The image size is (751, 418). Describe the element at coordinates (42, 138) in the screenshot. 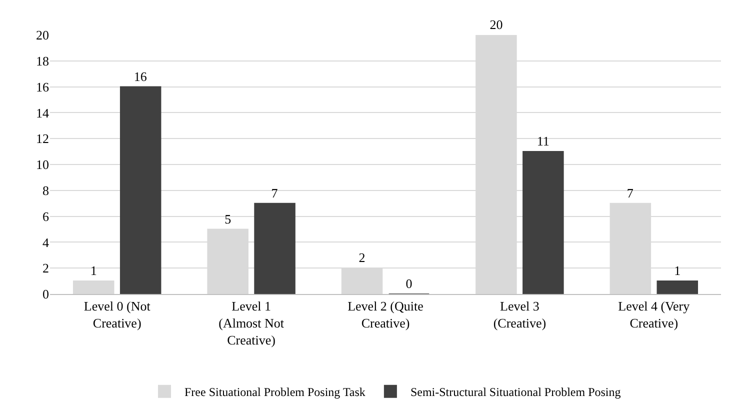

I see `y-tick-label: 12` at that location.